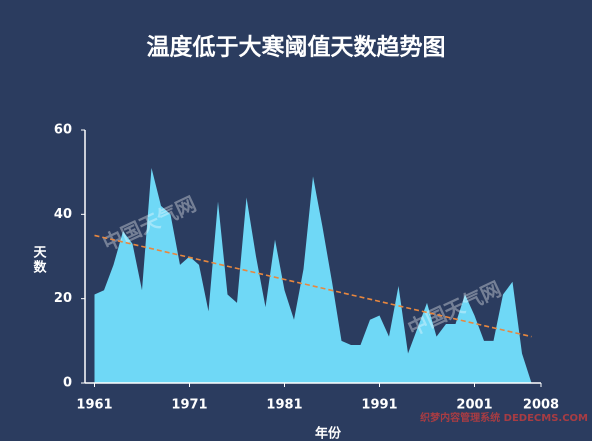 This screenshot has width=592, height=441. What do you see at coordinates (541, 405) in the screenshot?
I see `x-tick-label: 2008` at bounding box center [541, 405].